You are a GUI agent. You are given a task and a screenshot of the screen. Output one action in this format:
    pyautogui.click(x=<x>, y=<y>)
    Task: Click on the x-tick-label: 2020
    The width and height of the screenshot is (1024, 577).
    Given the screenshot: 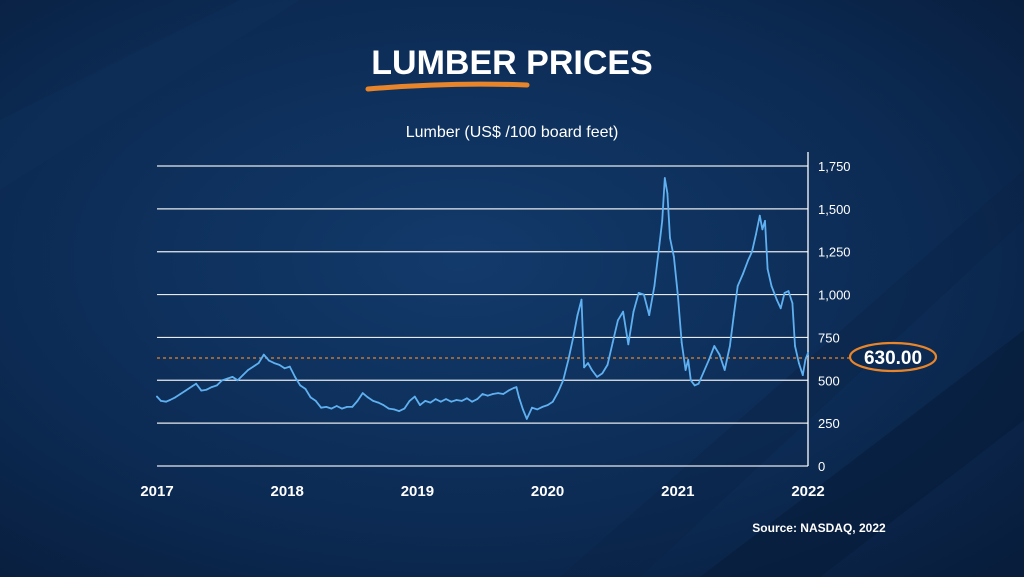 What is the action you would take?
    pyautogui.click(x=547, y=491)
    